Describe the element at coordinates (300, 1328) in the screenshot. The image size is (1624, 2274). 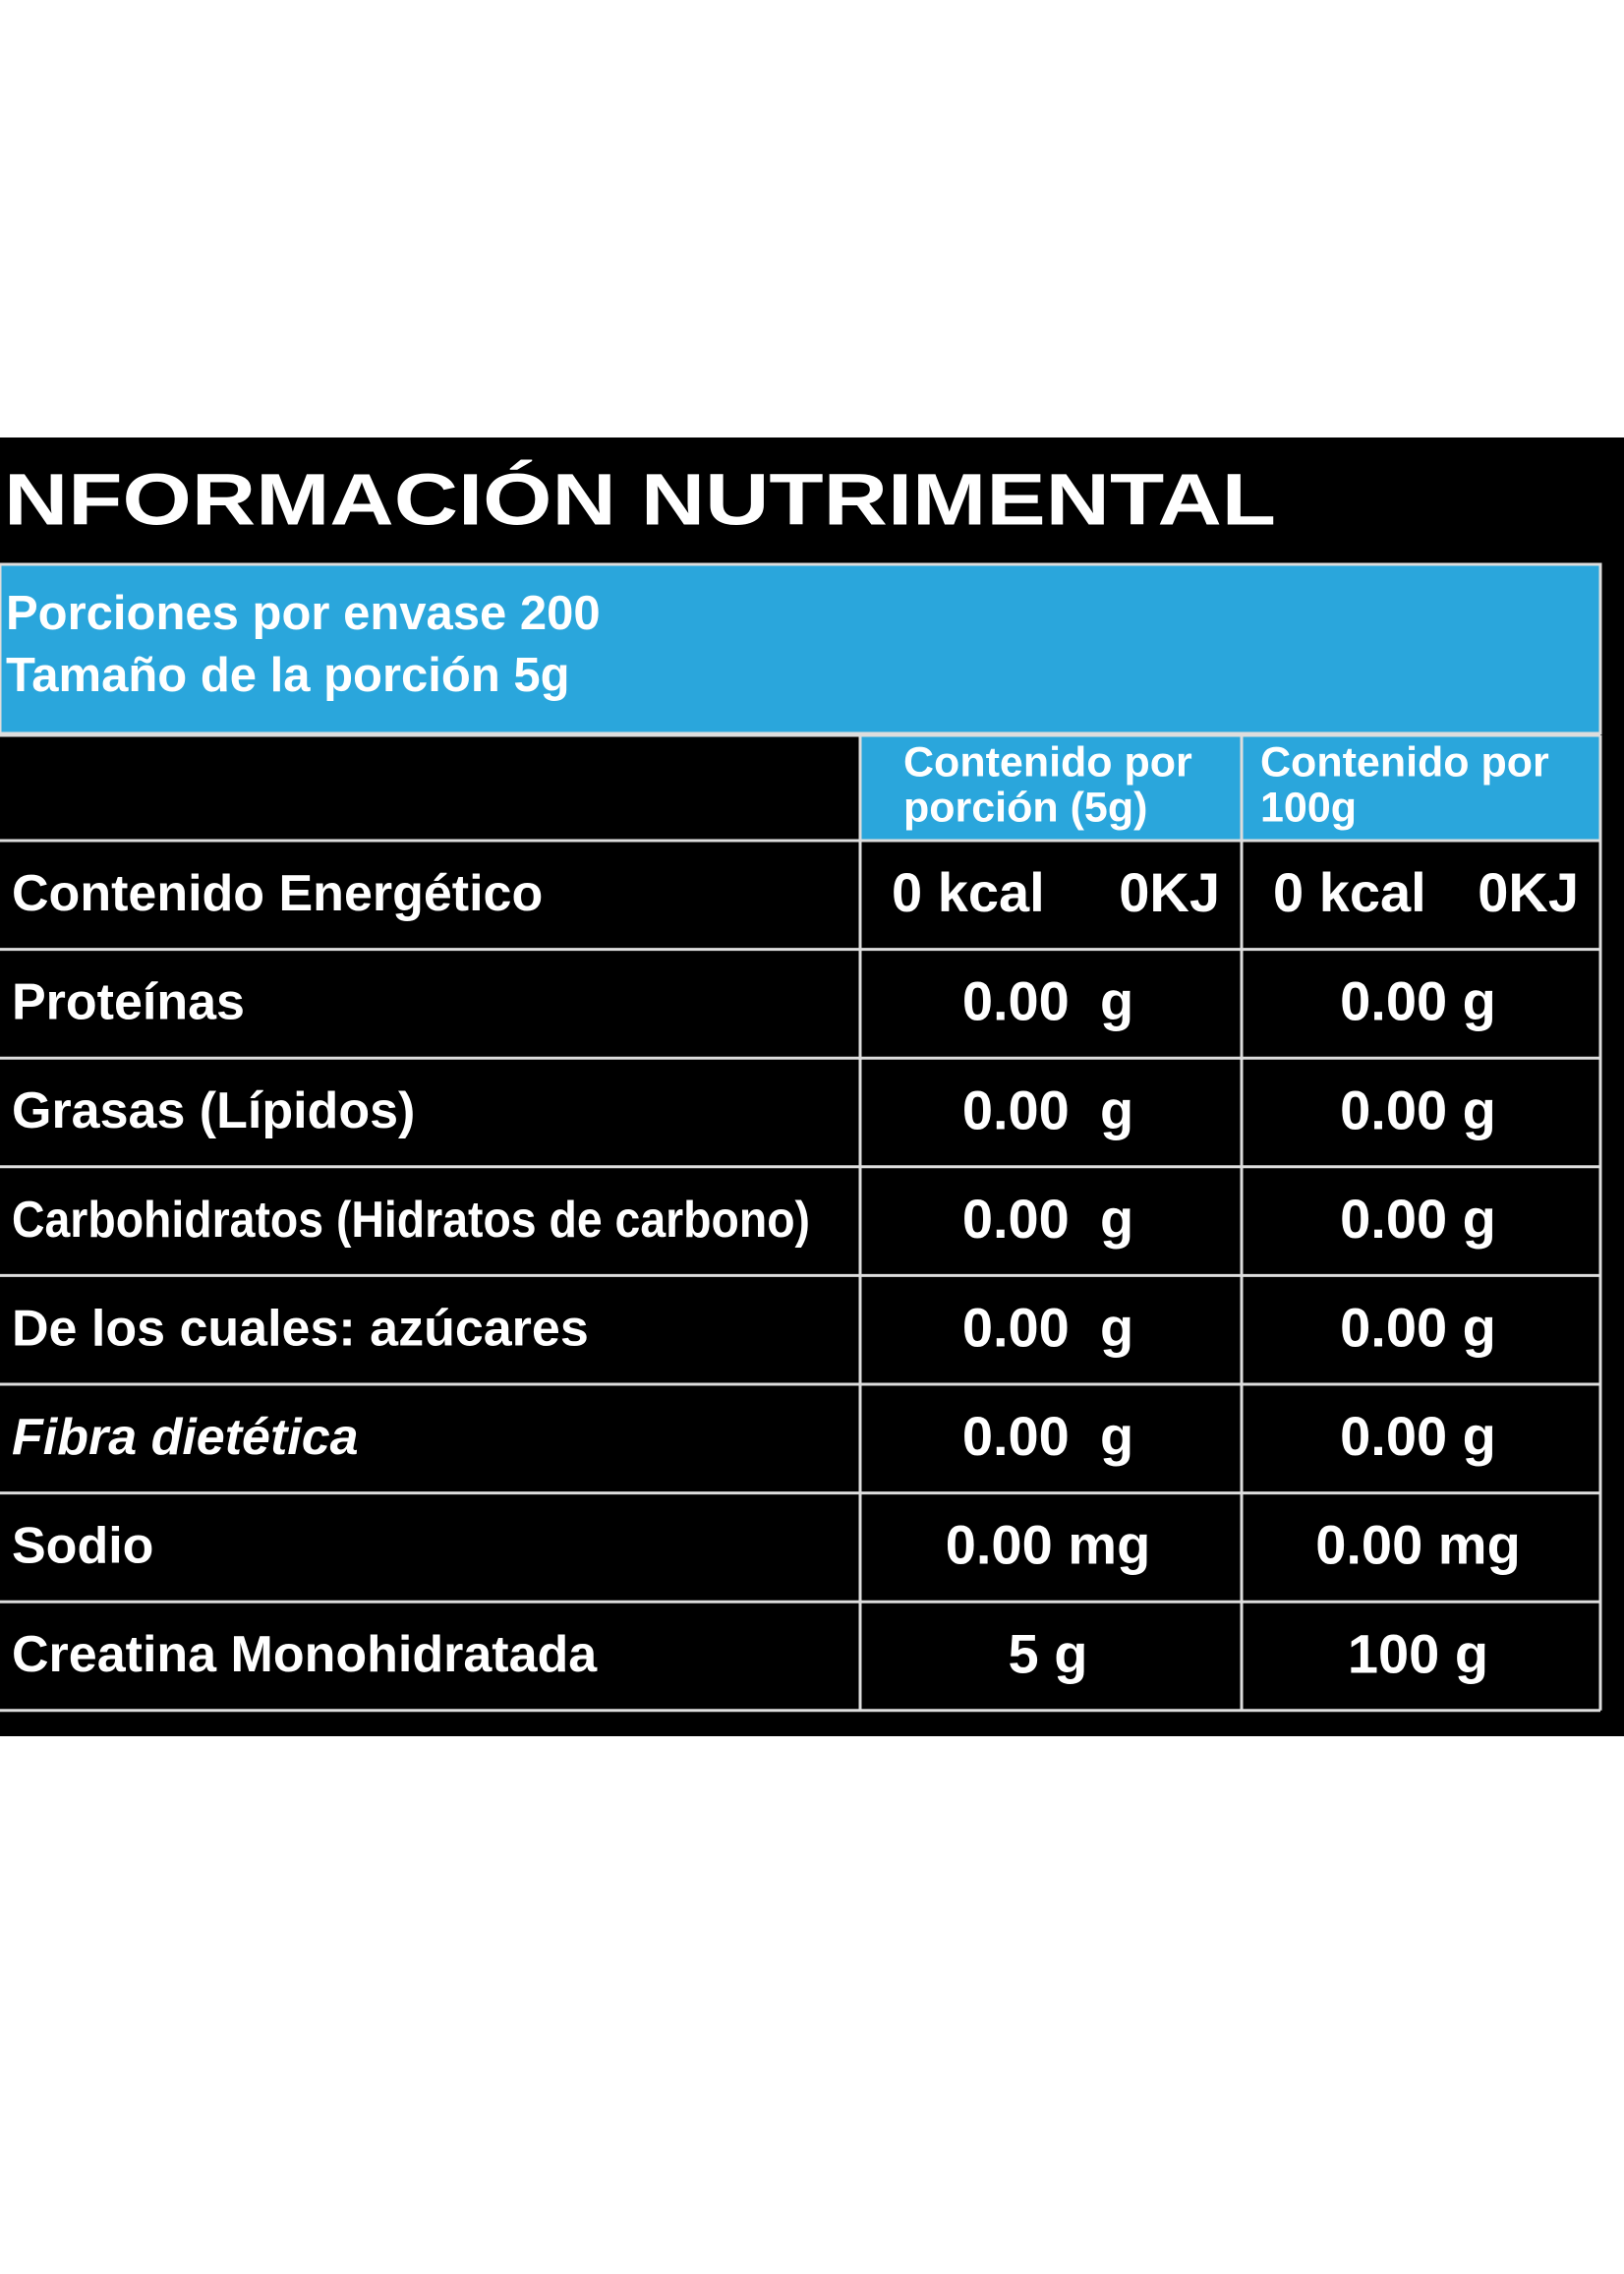
I see `row-label: De los cuales: azúcares` at that location.